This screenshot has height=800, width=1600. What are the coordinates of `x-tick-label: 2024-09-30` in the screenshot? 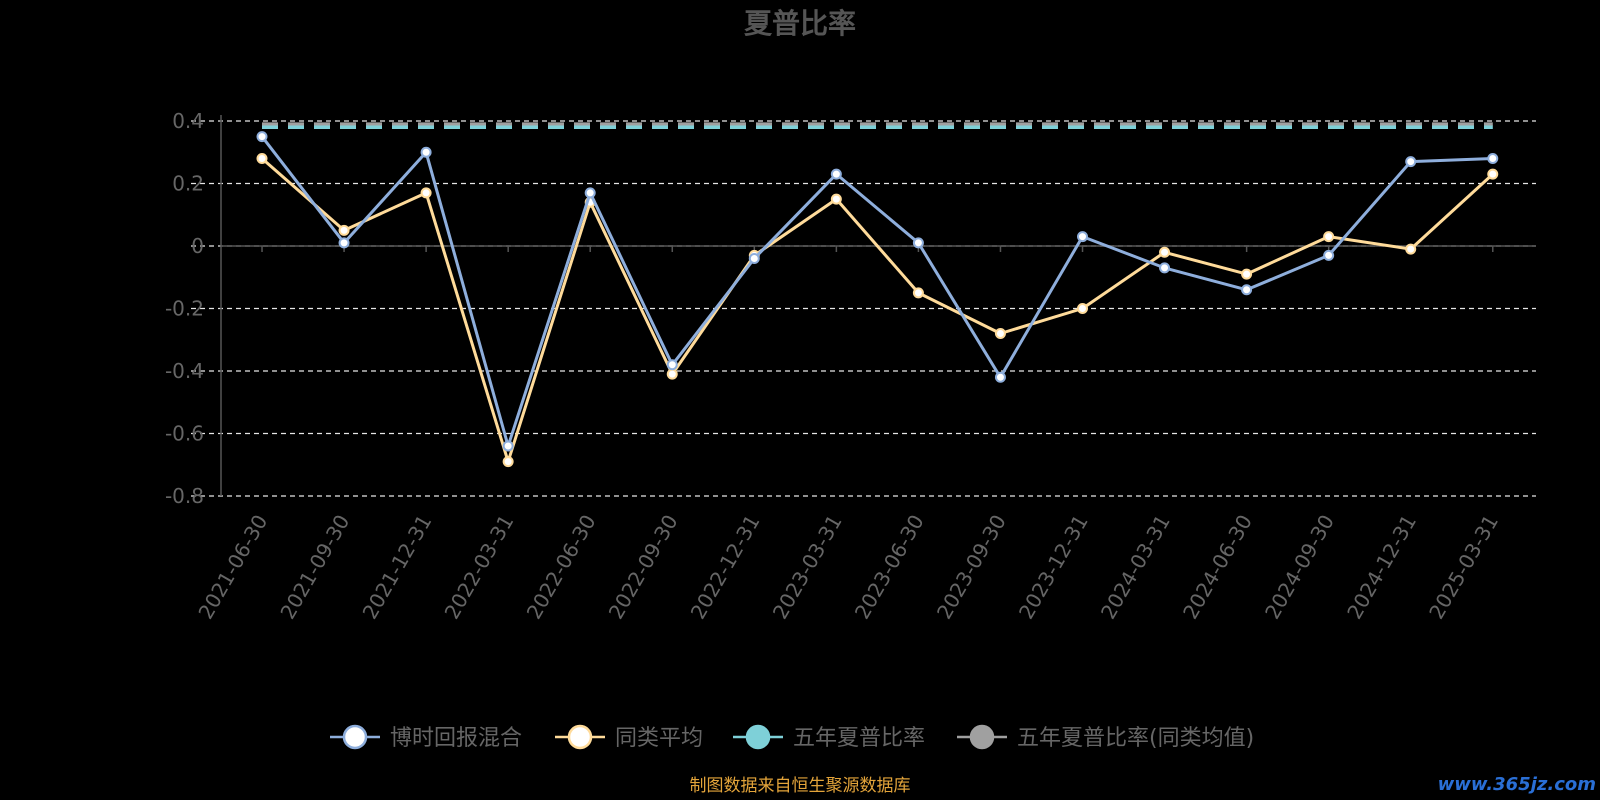 It's located at (1299, 567).